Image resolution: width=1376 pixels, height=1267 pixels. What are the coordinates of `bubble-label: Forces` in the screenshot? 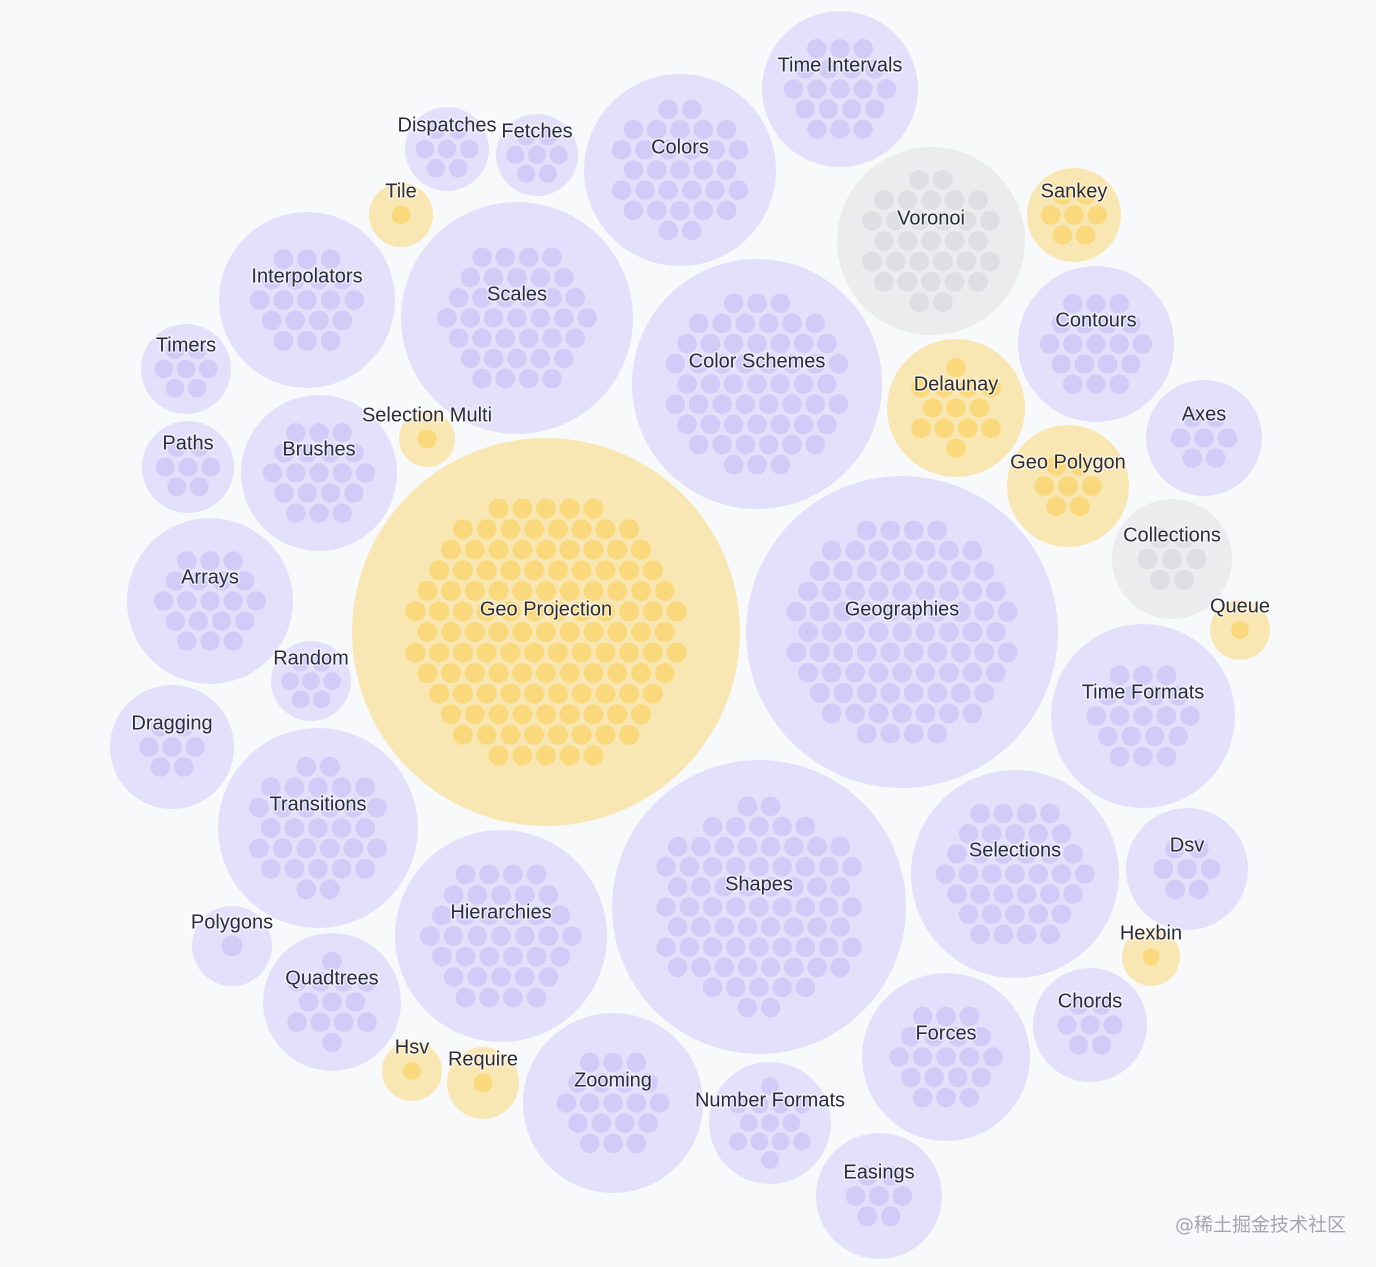 It's located at (945, 1033).